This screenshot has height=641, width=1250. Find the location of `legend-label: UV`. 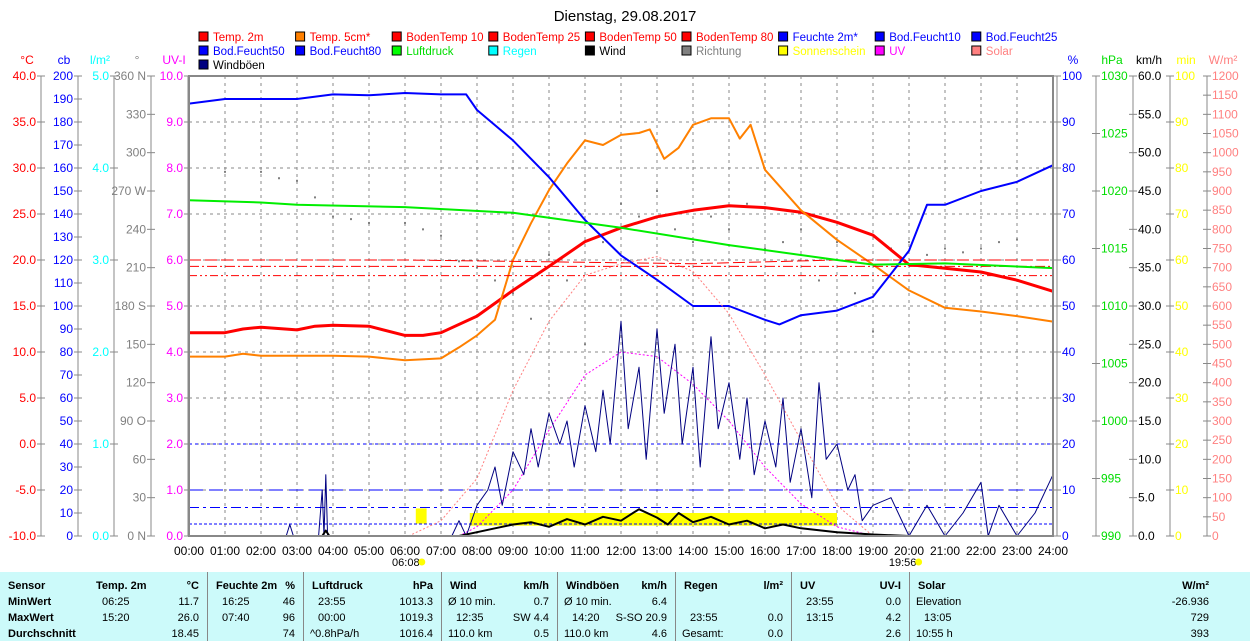

legend-label: UV is located at coordinates (897, 52).